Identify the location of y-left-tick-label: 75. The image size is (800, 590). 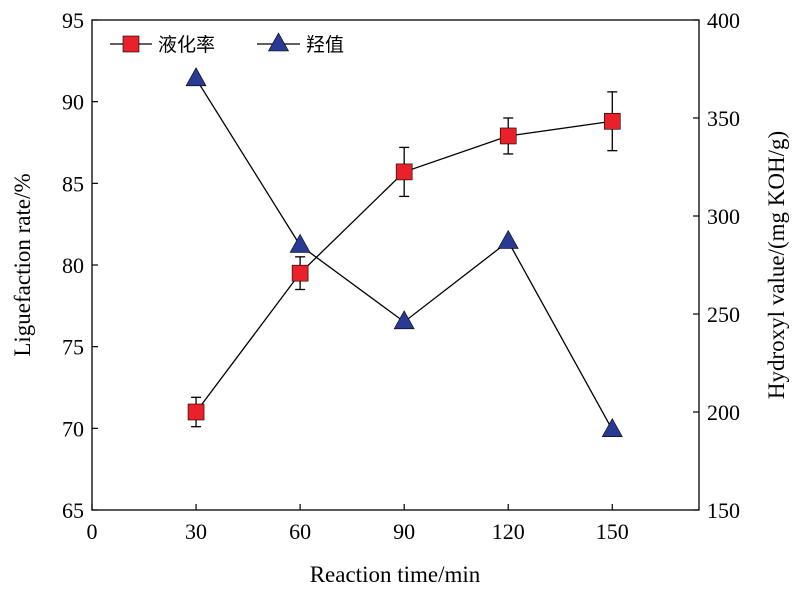
(73, 347).